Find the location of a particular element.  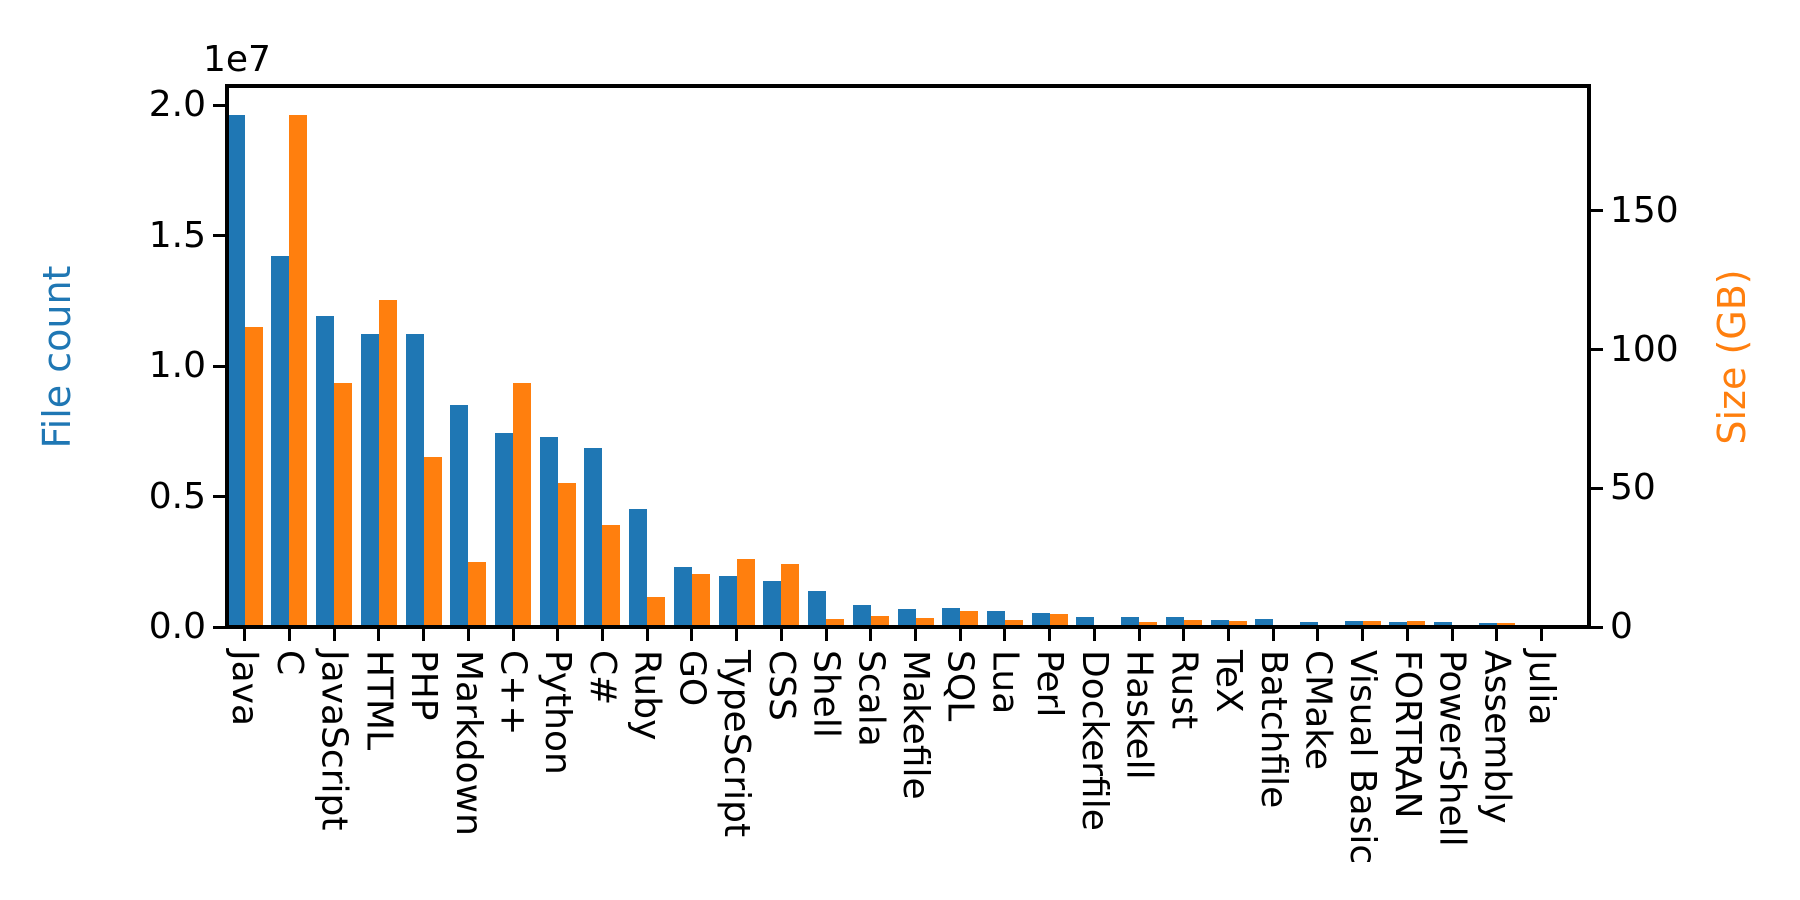

left-y-tick-label: 1.0 is located at coordinates (177, 366).